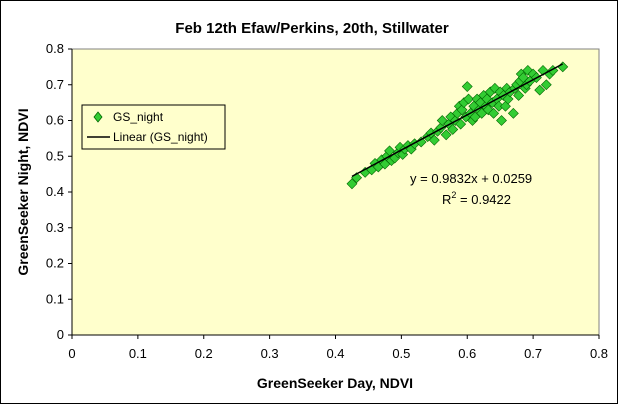  I want to click on x-tick-label: 0.5, so click(401, 353).